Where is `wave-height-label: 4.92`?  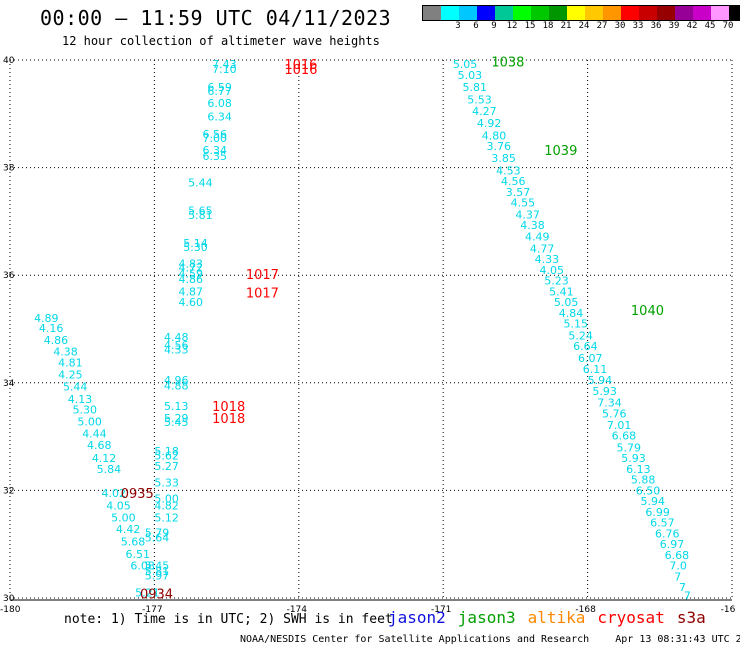 wave-height-label: 4.92 is located at coordinates (489, 123).